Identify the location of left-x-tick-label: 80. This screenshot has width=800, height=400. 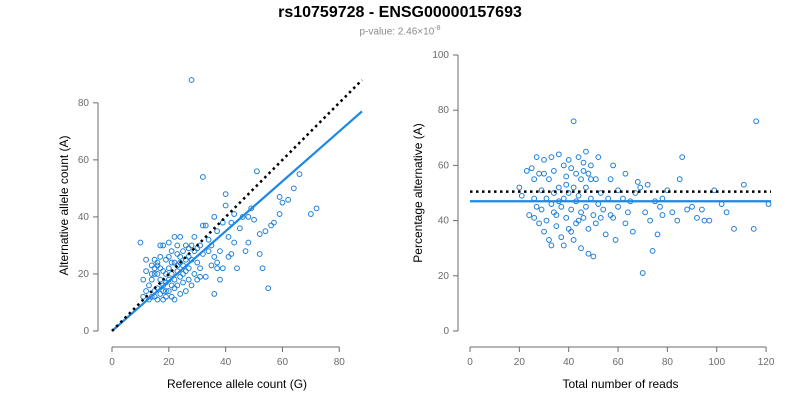
(340, 362).